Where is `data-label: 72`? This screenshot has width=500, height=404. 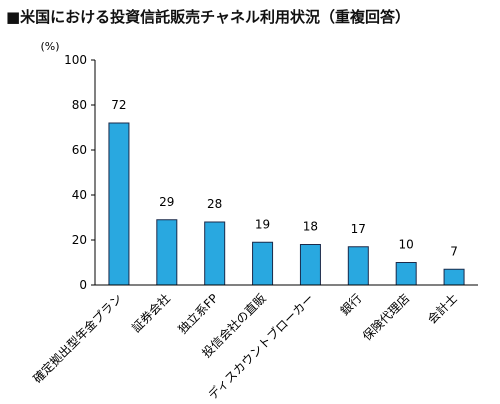 data-label: 72 is located at coordinates (118, 105).